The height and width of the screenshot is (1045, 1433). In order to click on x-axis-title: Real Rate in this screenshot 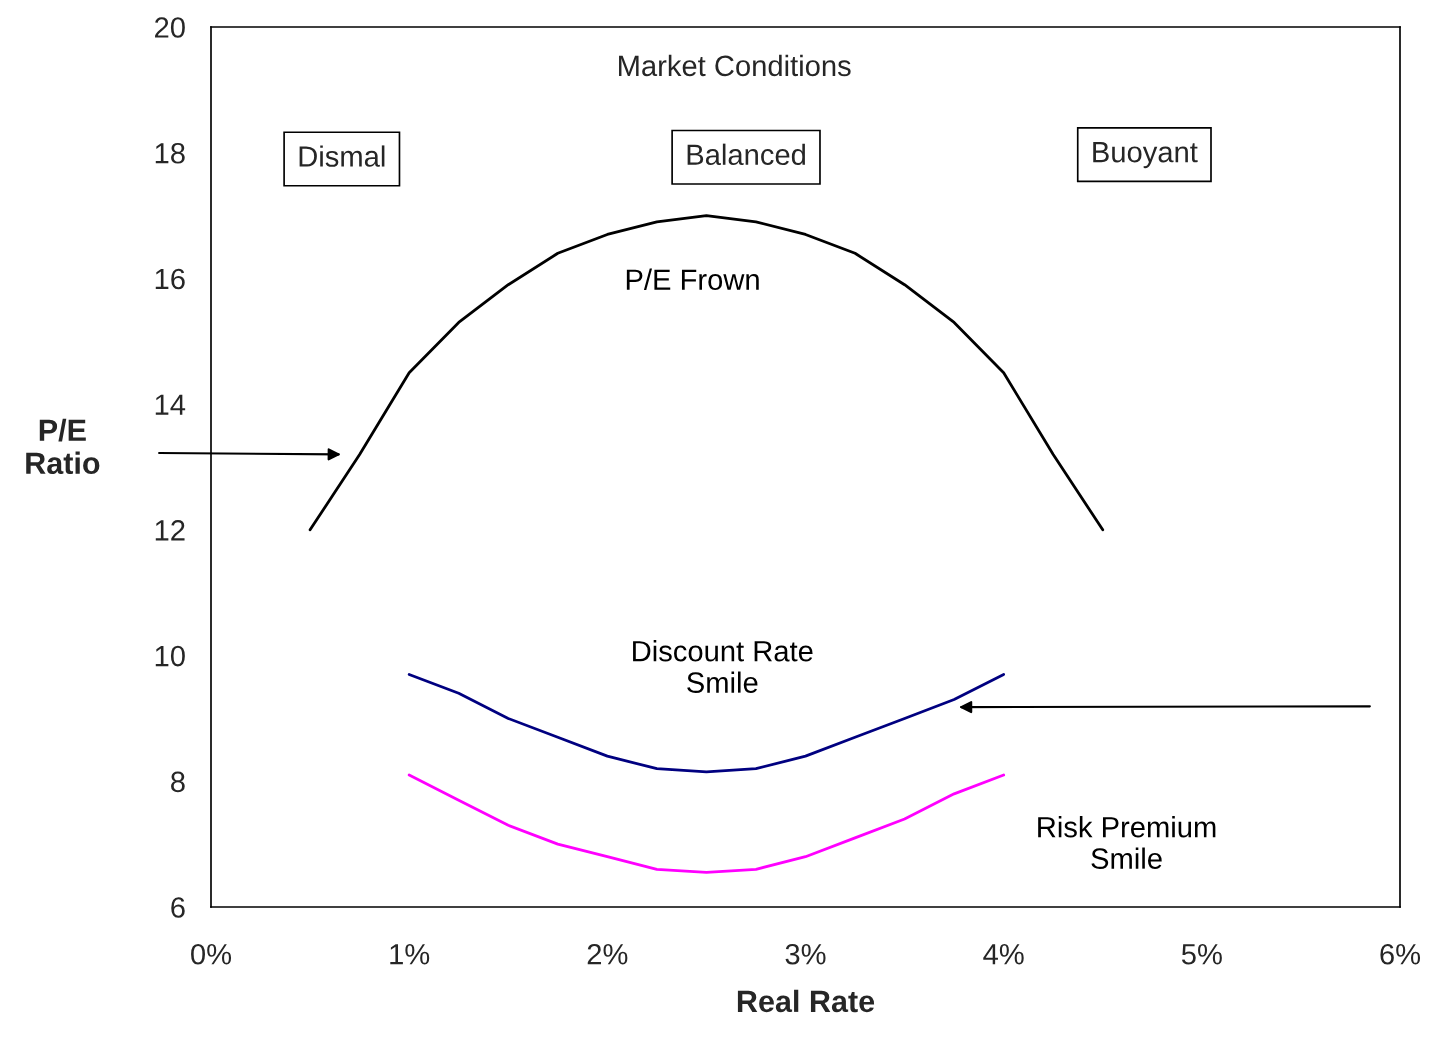, I will do `click(806, 1001)`.